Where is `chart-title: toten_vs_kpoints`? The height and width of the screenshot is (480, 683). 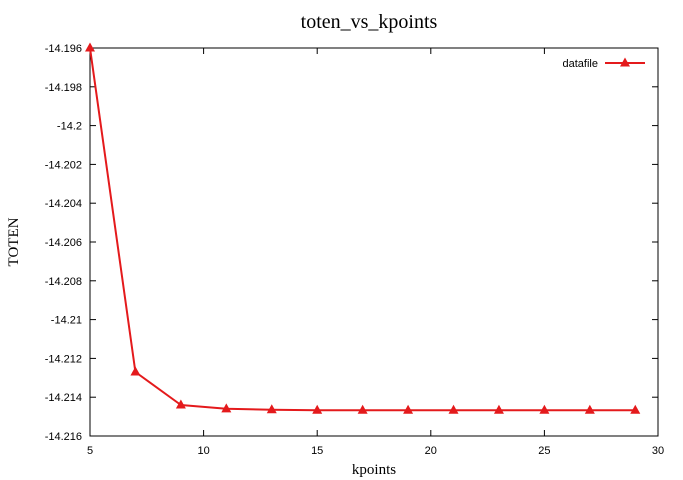
chart-title: toten_vs_kpoints is located at coordinates (369, 22).